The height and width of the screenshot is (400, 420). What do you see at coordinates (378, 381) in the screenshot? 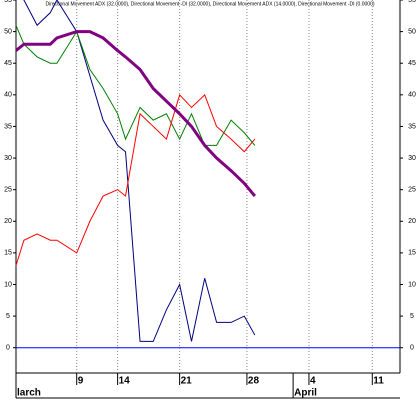
I see `x-tick-label: 11` at bounding box center [378, 381].